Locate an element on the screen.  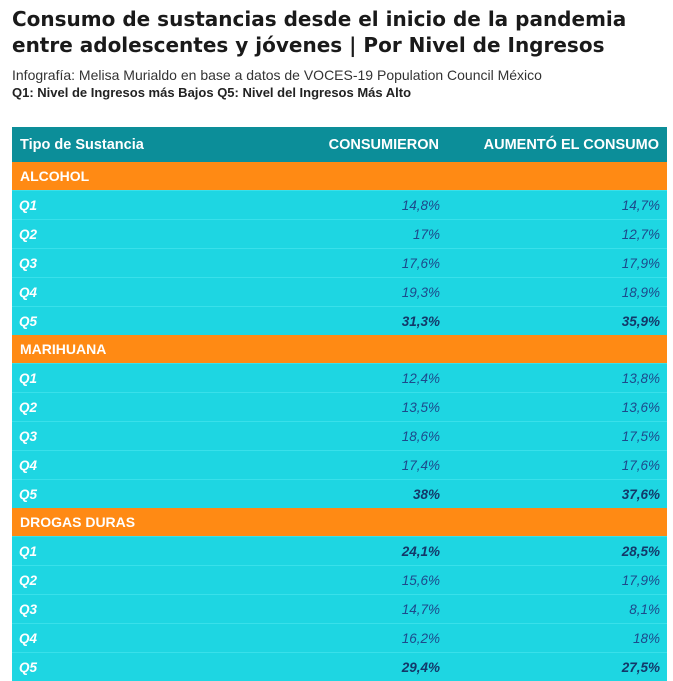
value-consumed: 17,6% is located at coordinates (349, 263).